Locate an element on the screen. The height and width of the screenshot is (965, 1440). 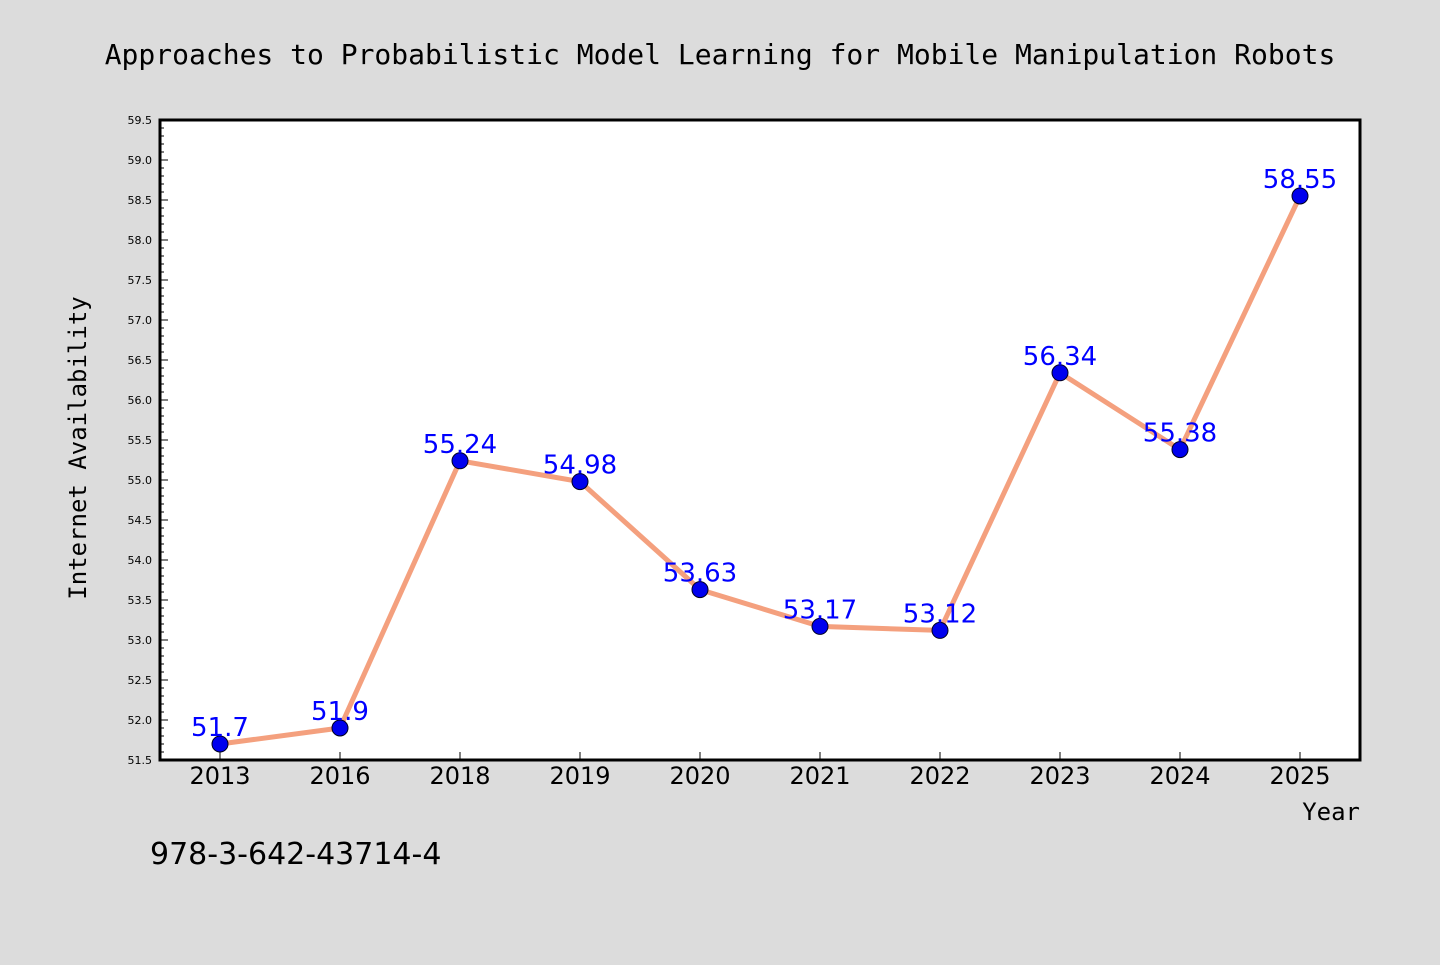
data-label: 53.12 is located at coordinates (940, 614).